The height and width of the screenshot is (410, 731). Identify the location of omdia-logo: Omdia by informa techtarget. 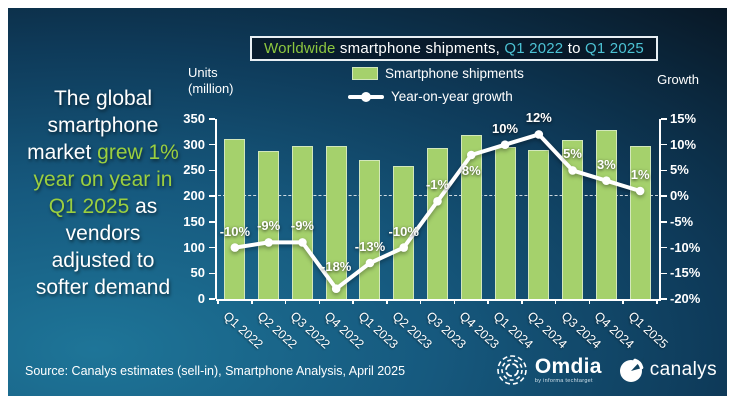
(549, 370).